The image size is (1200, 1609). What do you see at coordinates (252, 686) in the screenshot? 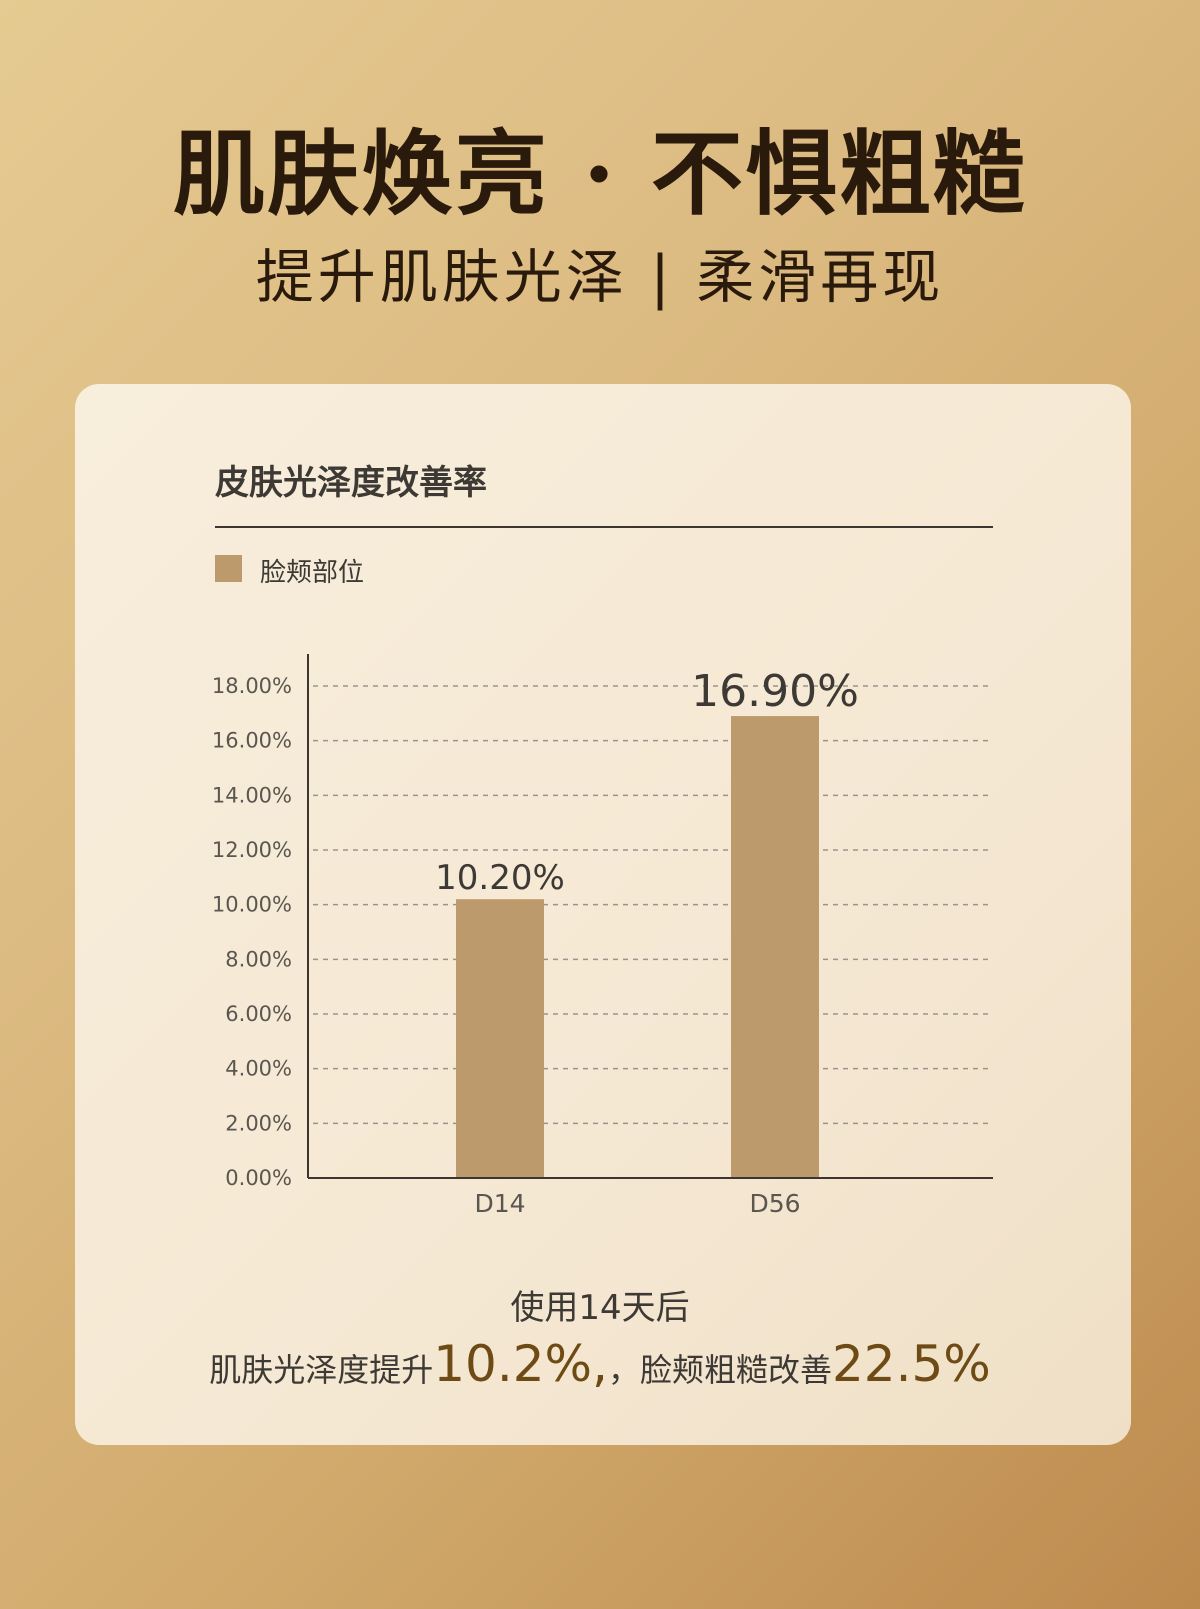
I see `y-tick-label: 18.00%` at bounding box center [252, 686].